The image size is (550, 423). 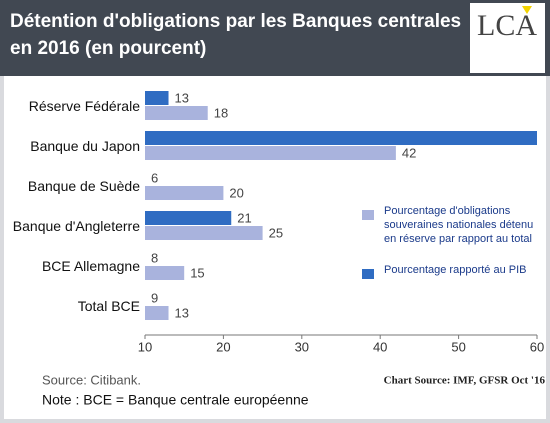 What do you see at coordinates (154, 257) in the screenshot?
I see `value-label: 8` at bounding box center [154, 257].